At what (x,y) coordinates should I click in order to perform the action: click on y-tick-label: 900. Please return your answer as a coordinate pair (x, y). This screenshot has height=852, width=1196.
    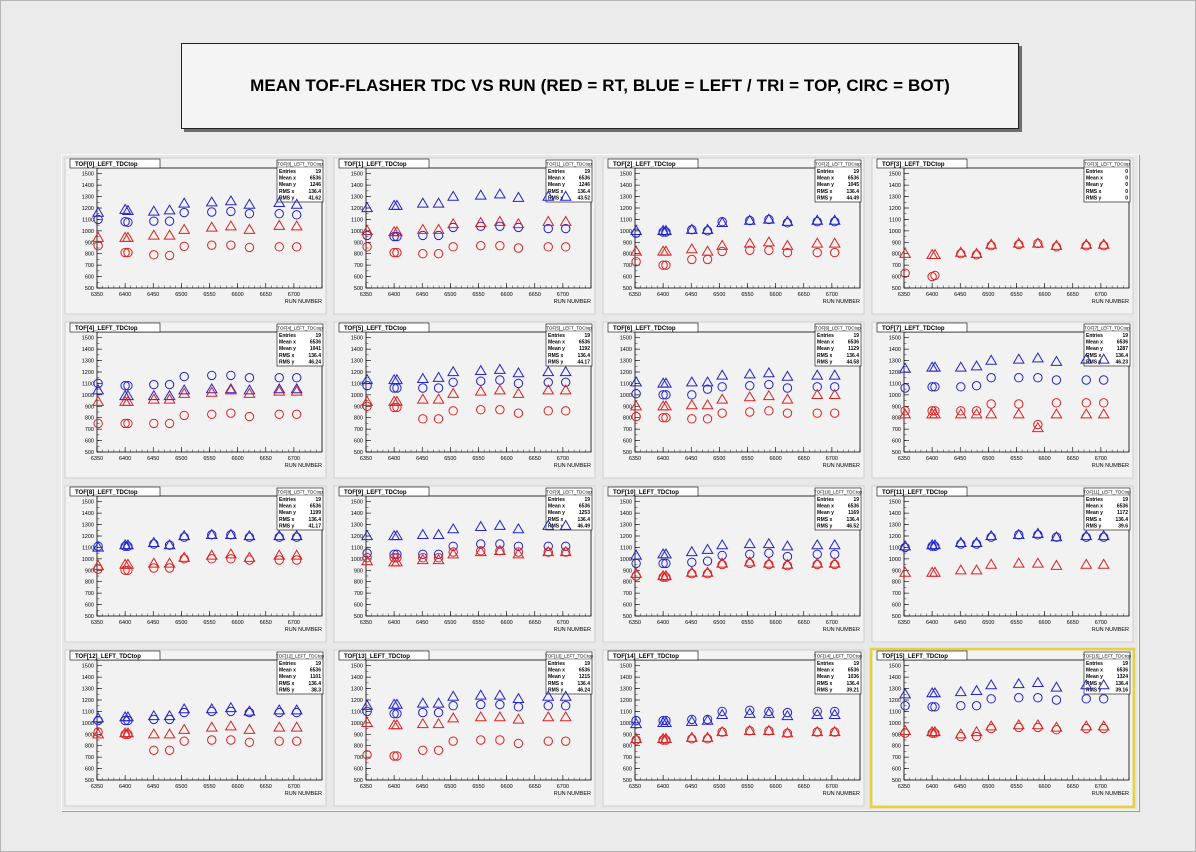
    Looking at the image, I should click on (89, 243).